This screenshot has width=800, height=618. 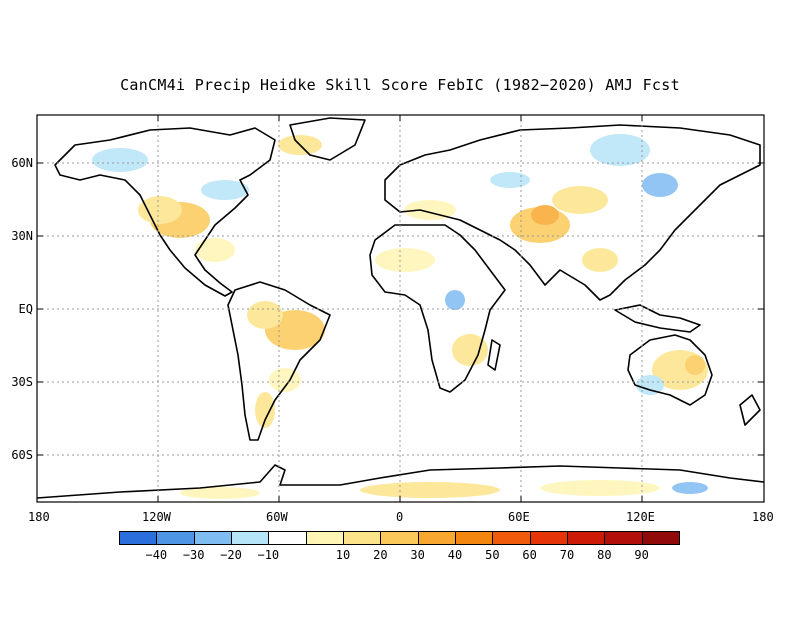 I want to click on coast-antarctica, so click(x=400, y=481).